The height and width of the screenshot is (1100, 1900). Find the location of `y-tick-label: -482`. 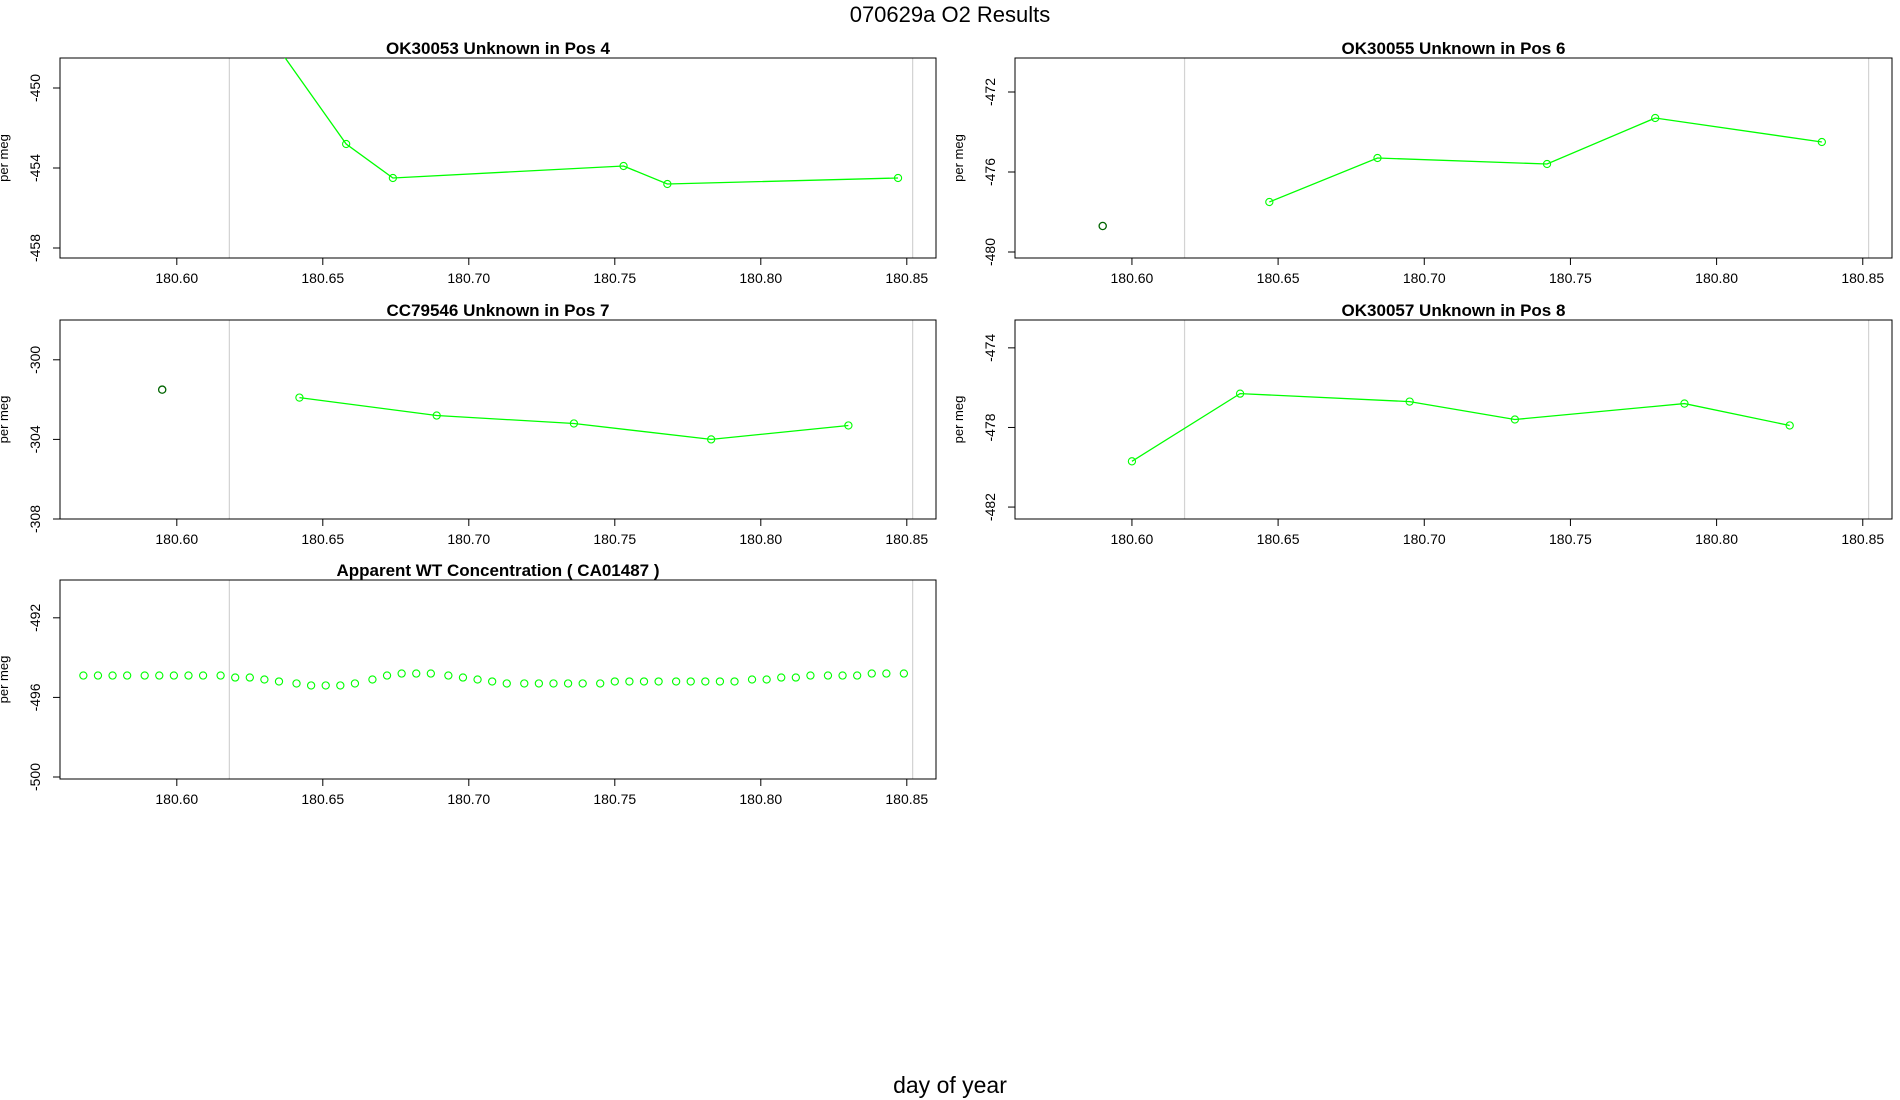

y-tick-label: -482 is located at coordinates (990, 507).